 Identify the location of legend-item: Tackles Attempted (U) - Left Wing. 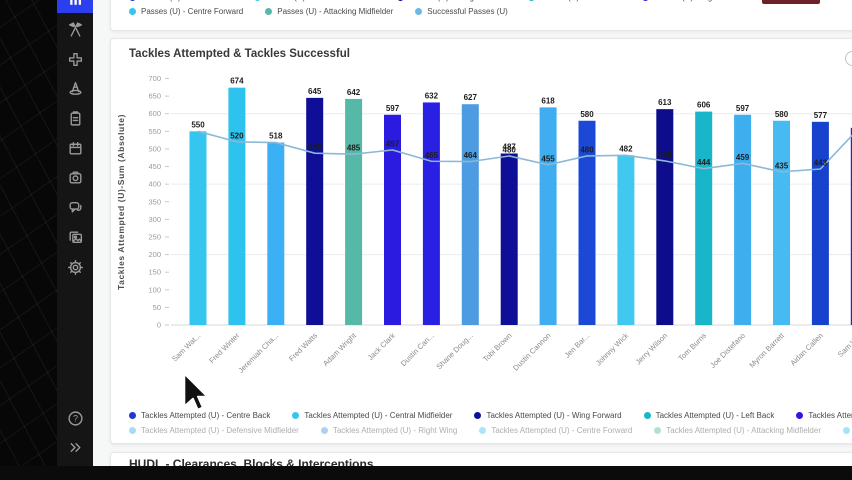
(847, 430).